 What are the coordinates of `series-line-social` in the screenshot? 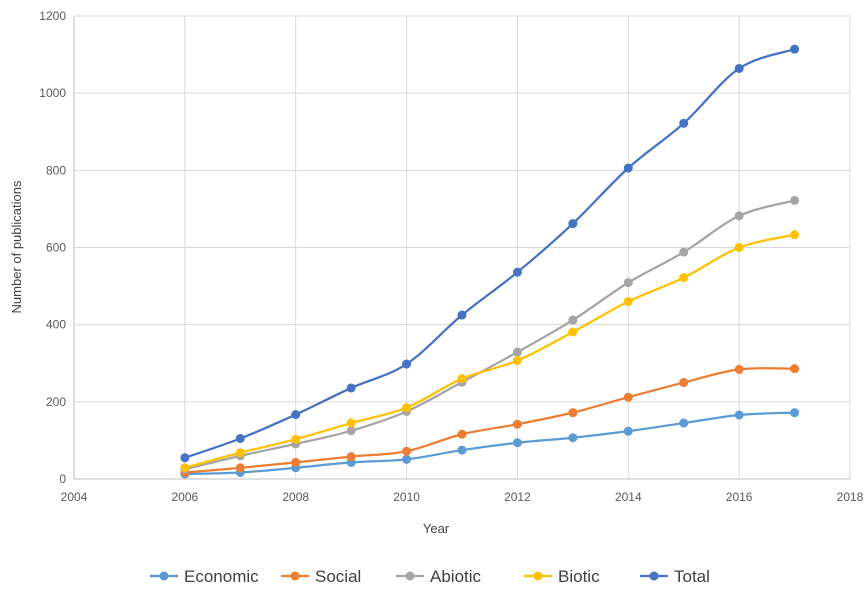 It's located at (489, 420).